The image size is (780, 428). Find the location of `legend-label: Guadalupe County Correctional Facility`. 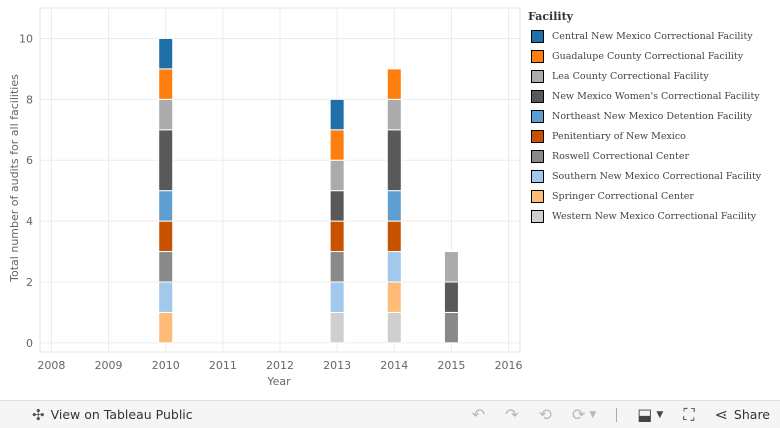

legend-label: Guadalupe County Correctional Facility is located at coordinates (648, 56).